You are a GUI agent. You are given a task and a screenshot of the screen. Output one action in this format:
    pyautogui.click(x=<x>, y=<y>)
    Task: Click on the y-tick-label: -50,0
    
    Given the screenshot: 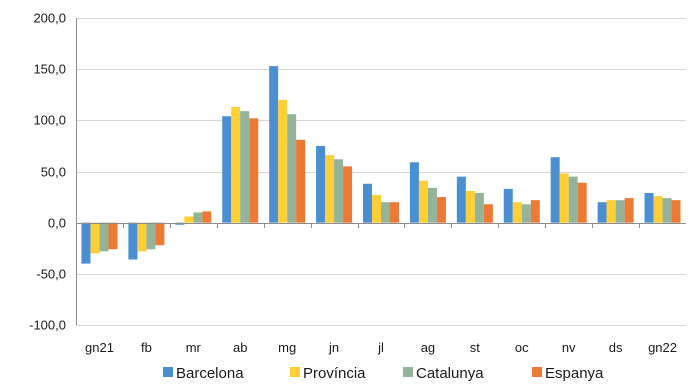 What is the action you would take?
    pyautogui.click(x=51, y=274)
    